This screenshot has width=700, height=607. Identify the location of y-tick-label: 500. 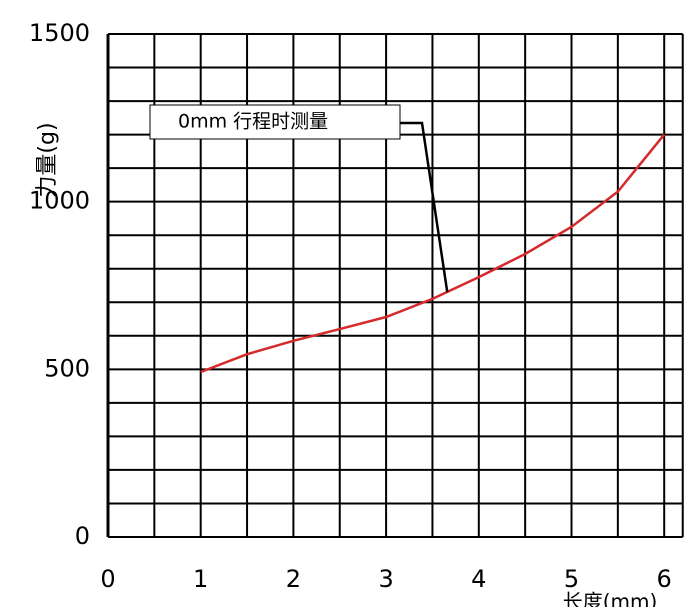
(67, 368).